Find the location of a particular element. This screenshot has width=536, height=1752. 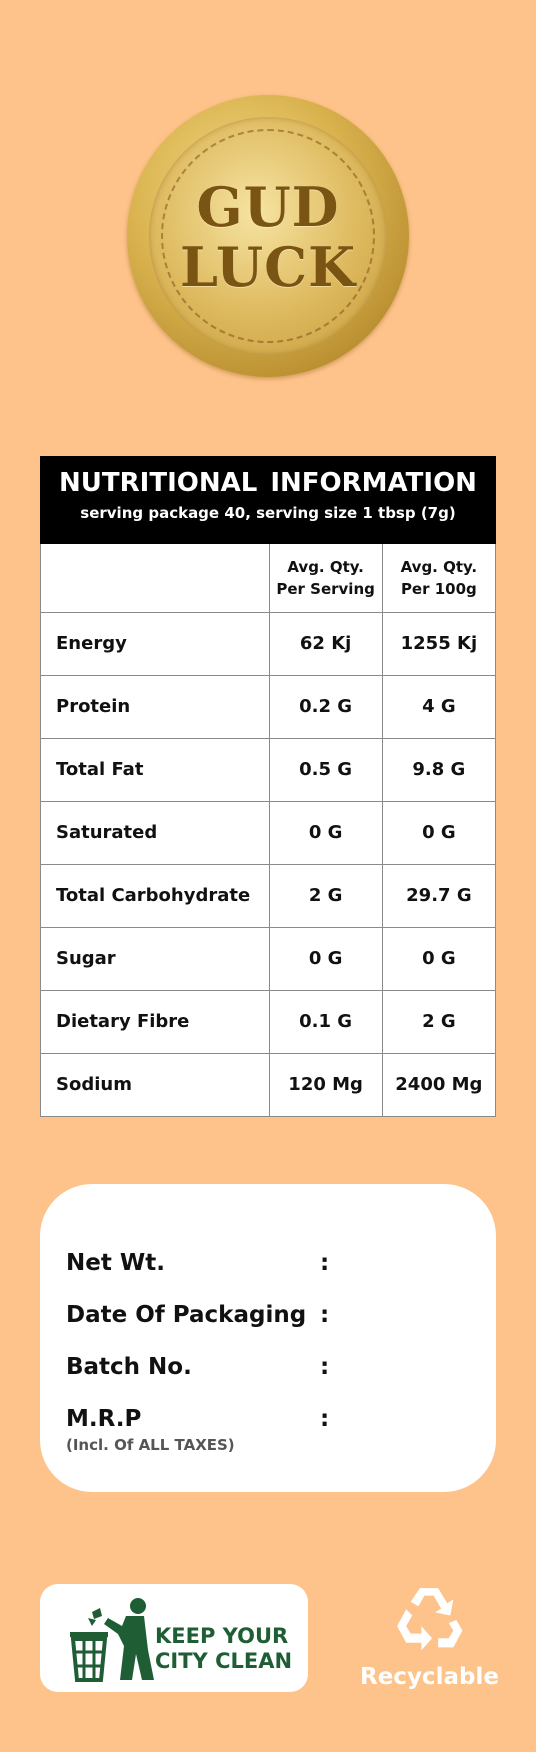

nutrient-label: Energy is located at coordinates (155, 643).